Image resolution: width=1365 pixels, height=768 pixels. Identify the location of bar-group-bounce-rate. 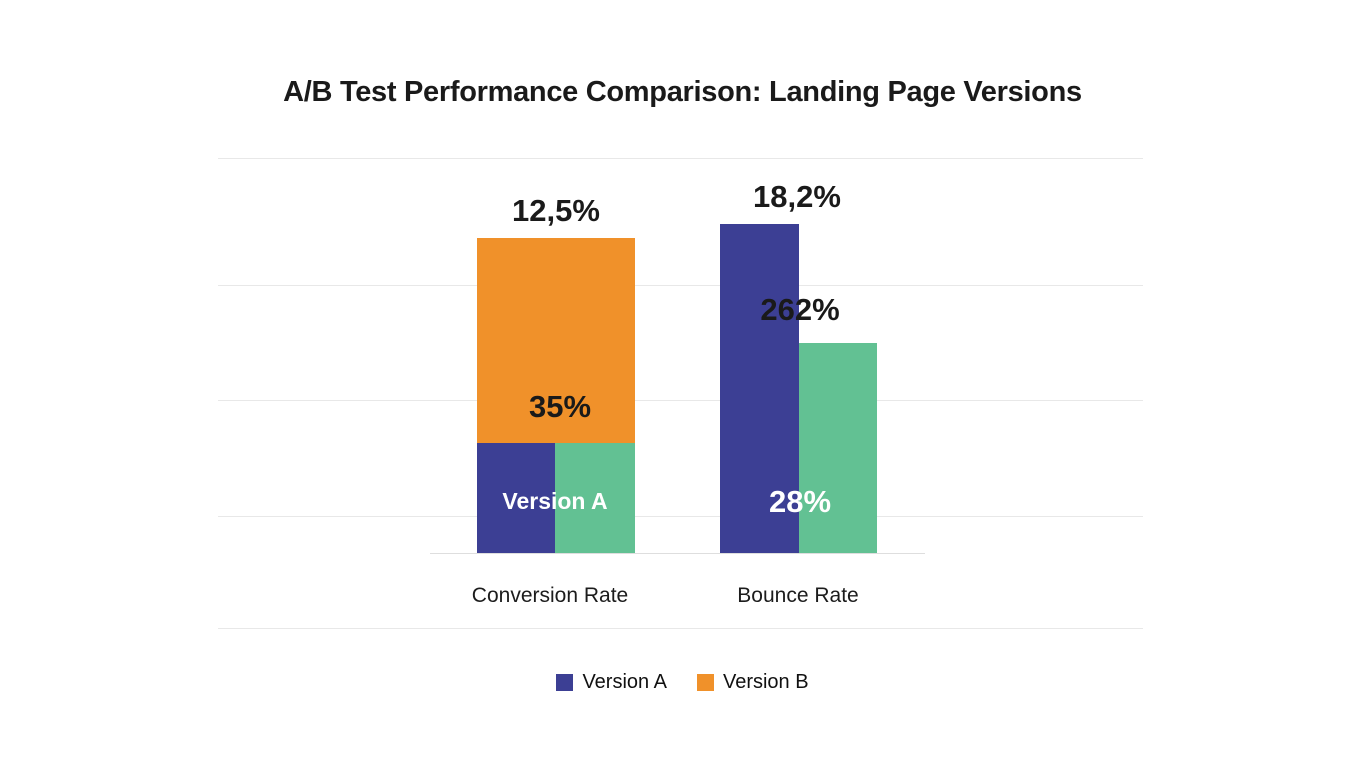
(798, 355).